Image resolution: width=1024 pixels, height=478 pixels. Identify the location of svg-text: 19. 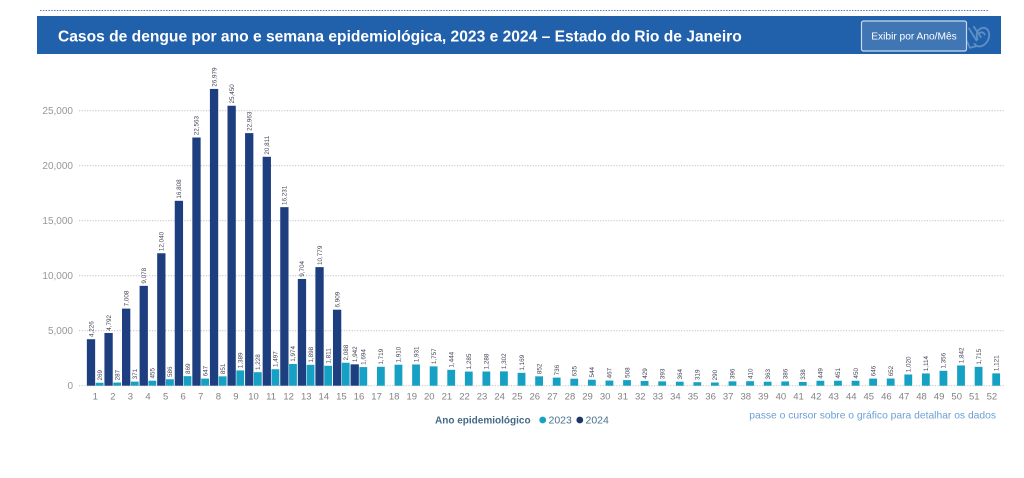
(411, 396).